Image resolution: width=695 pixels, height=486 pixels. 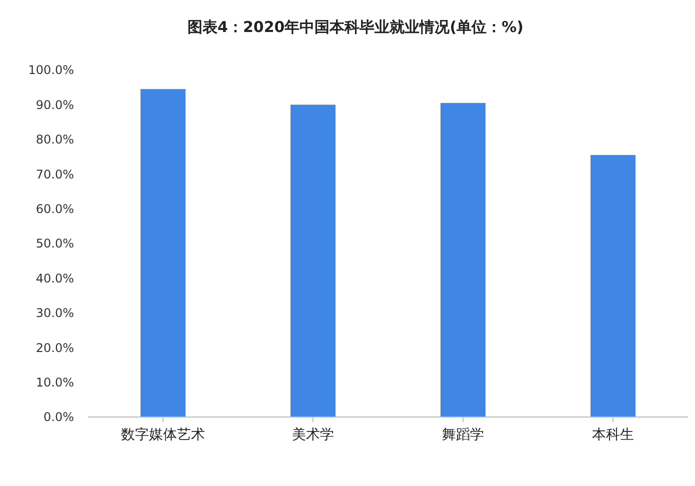 I want to click on y-tick-label: 70.0%, so click(x=55, y=174).